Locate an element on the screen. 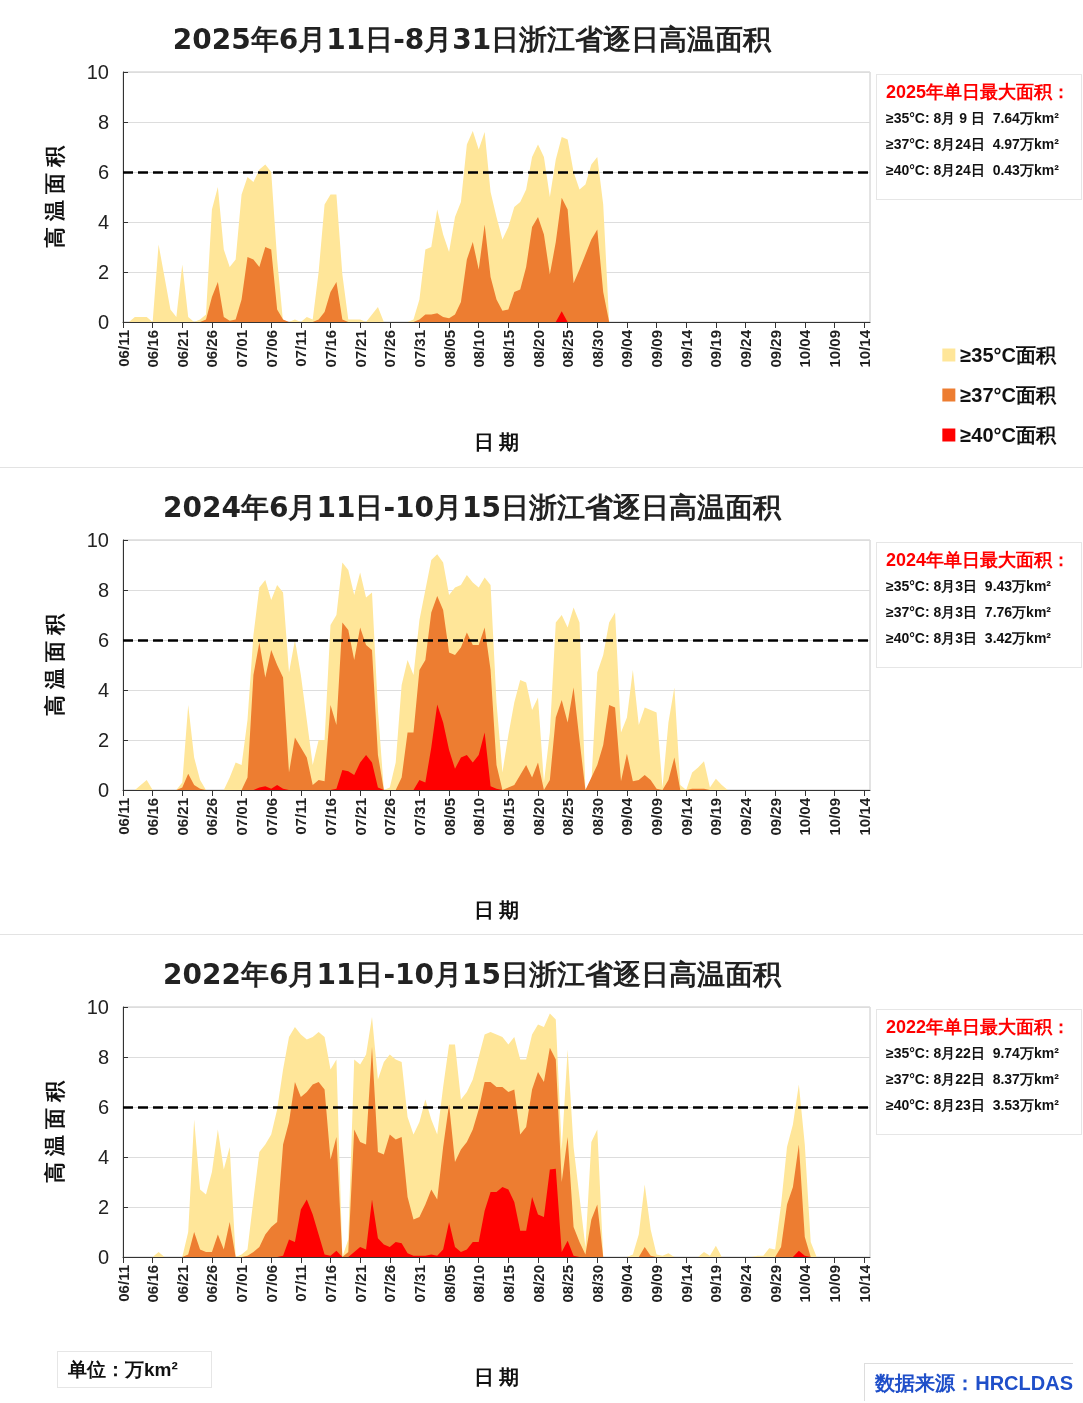 The width and height of the screenshot is (1083, 1403). y-tick-label: 4 is located at coordinates (103, 689).